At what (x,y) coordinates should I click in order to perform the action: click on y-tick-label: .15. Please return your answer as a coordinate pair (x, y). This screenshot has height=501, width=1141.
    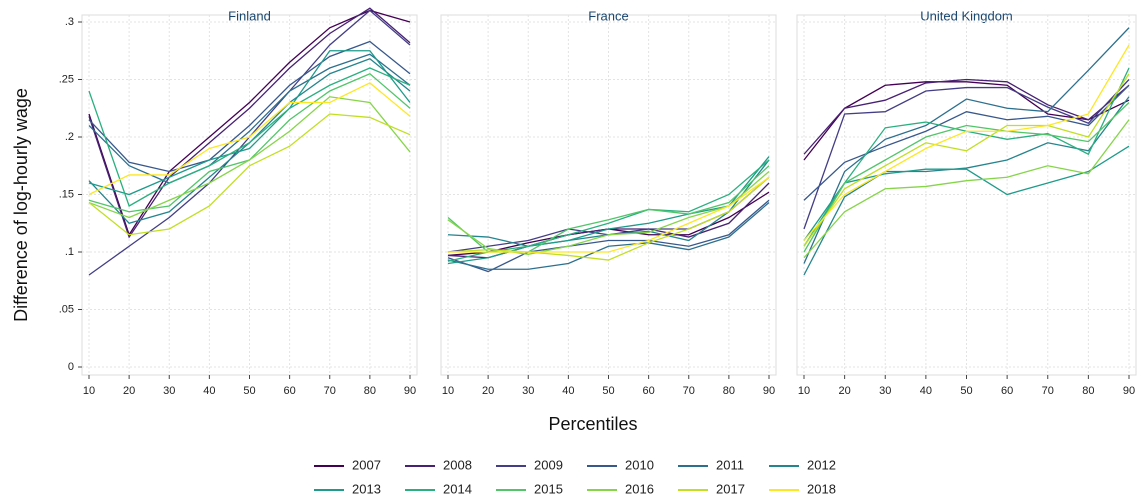
    Looking at the image, I should click on (66, 194).